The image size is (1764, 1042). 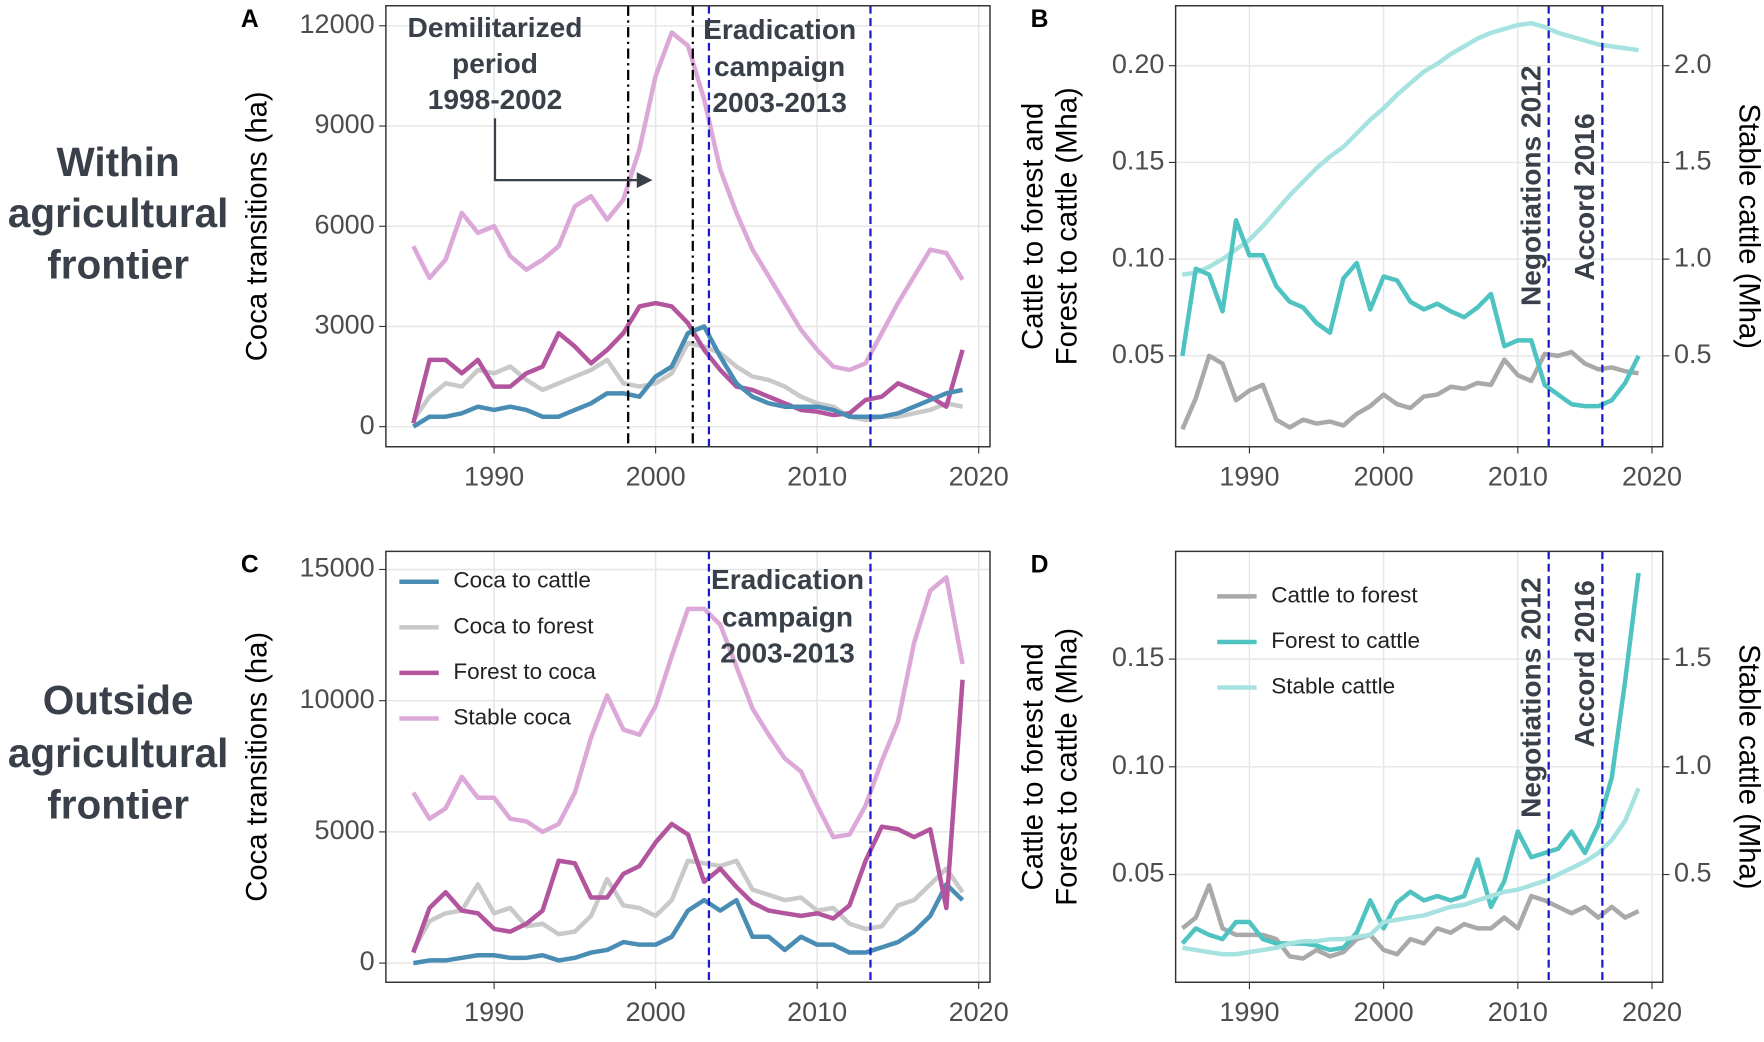 I want to click on annotation: Demilitarized, so click(x=495, y=27).